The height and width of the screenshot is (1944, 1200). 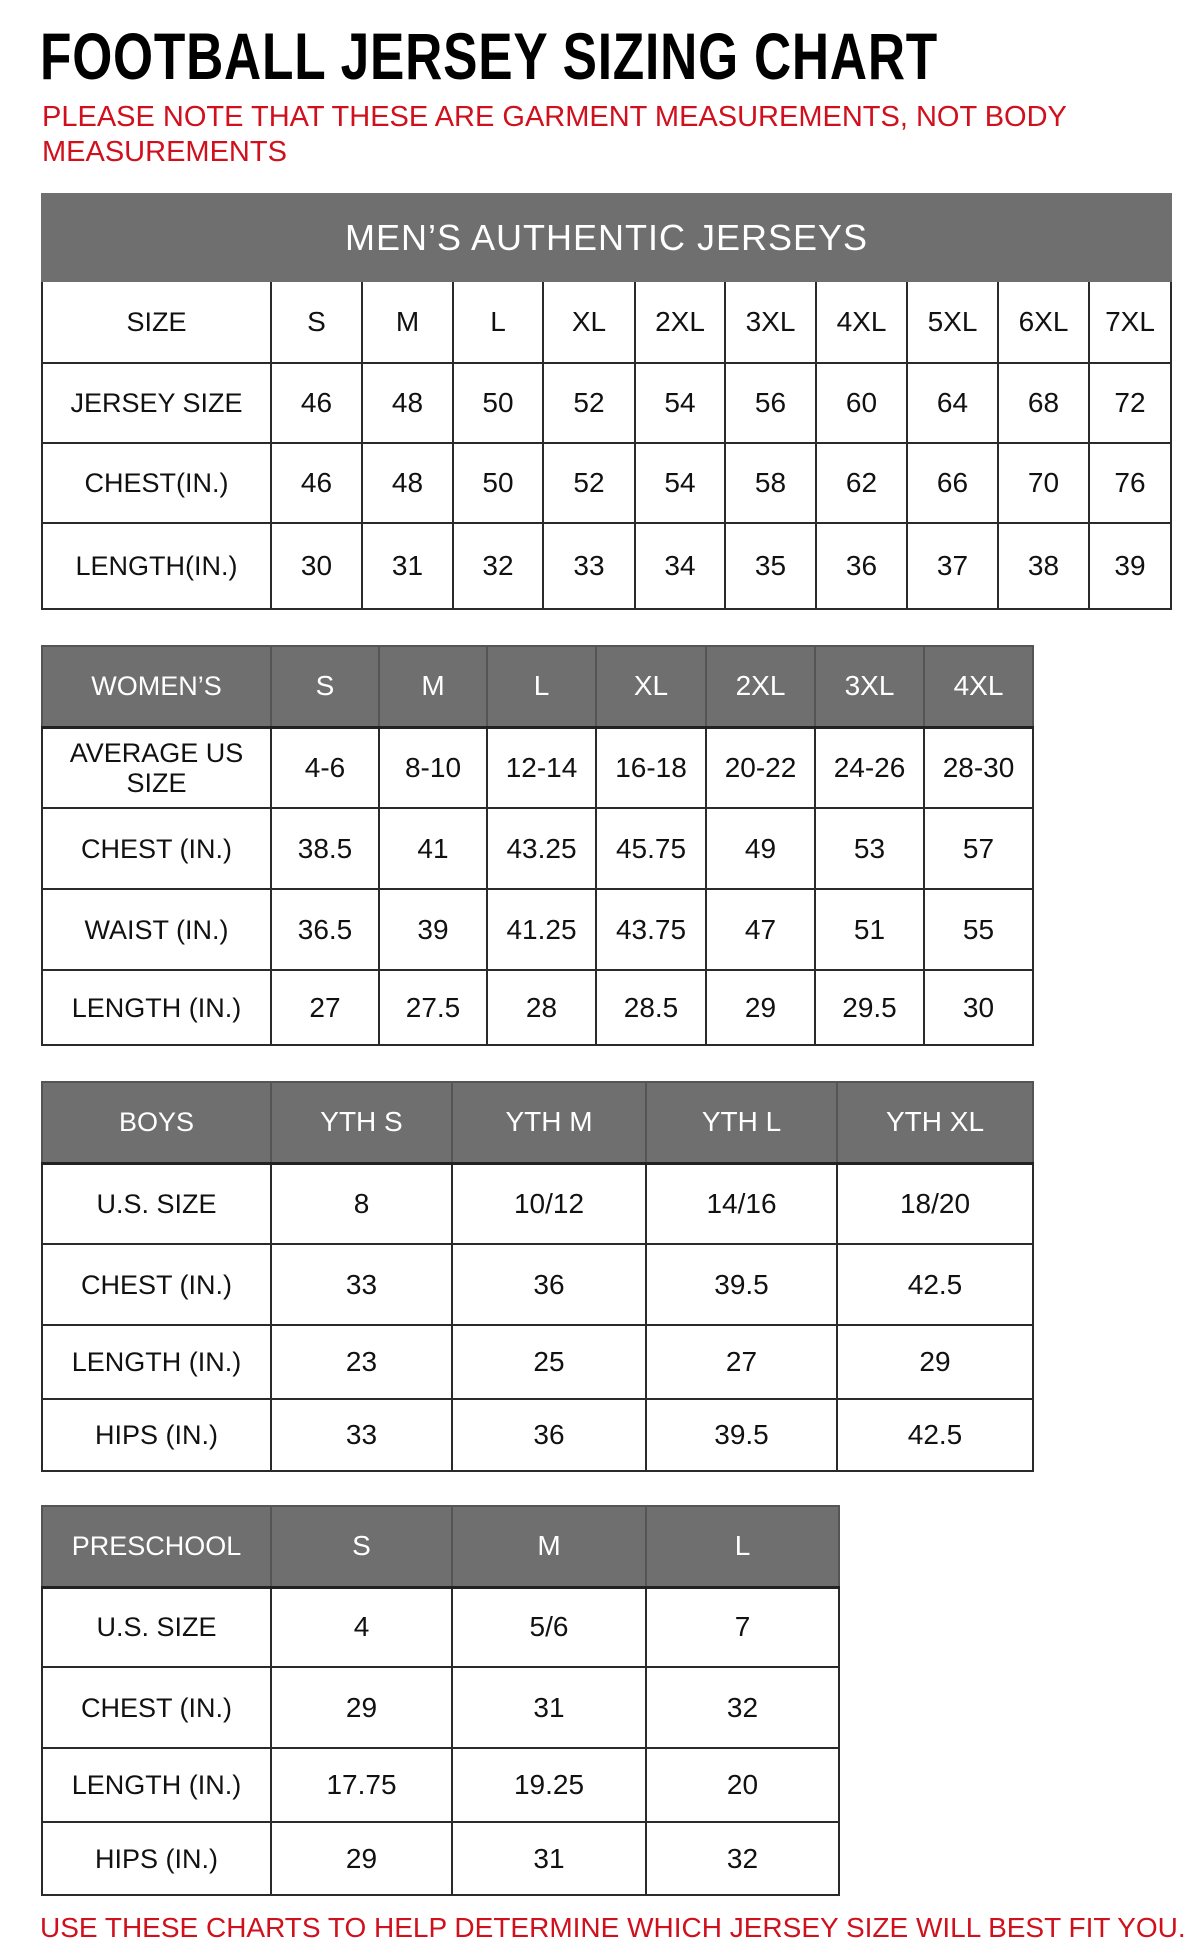 I want to click on header-row: PRESCHOOL S M L, so click(x=440, y=1546).